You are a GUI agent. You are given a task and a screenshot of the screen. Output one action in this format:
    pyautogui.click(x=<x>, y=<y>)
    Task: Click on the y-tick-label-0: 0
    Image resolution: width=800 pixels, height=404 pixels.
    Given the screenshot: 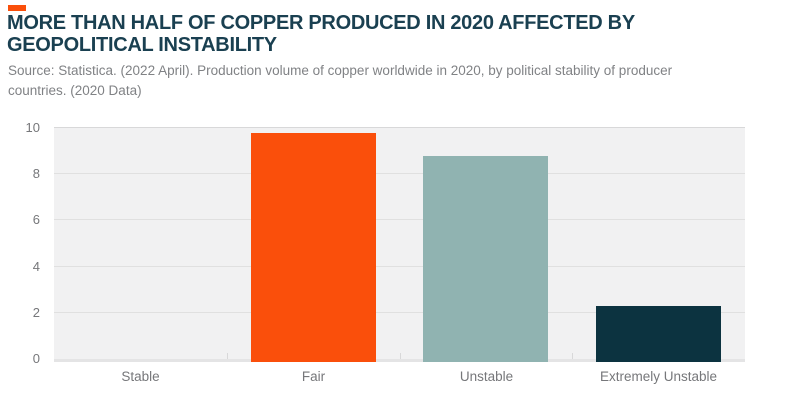 What is the action you would take?
    pyautogui.click(x=36, y=358)
    